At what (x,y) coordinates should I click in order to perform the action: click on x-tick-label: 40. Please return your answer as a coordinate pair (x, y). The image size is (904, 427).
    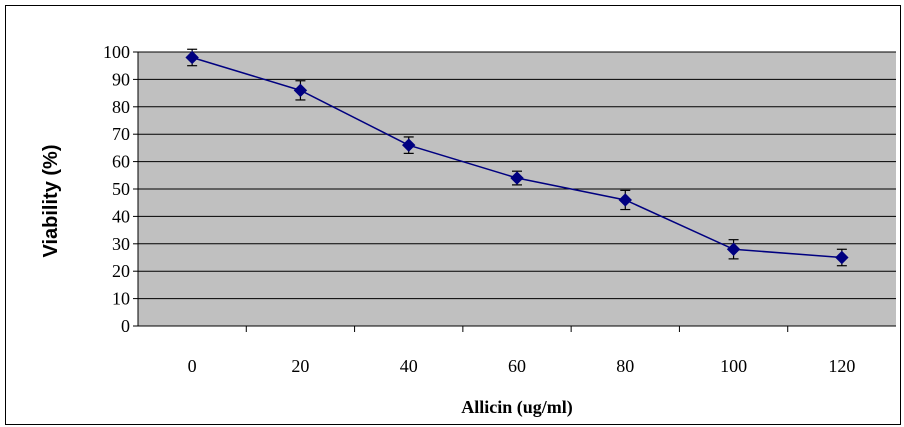
    Looking at the image, I should click on (409, 366).